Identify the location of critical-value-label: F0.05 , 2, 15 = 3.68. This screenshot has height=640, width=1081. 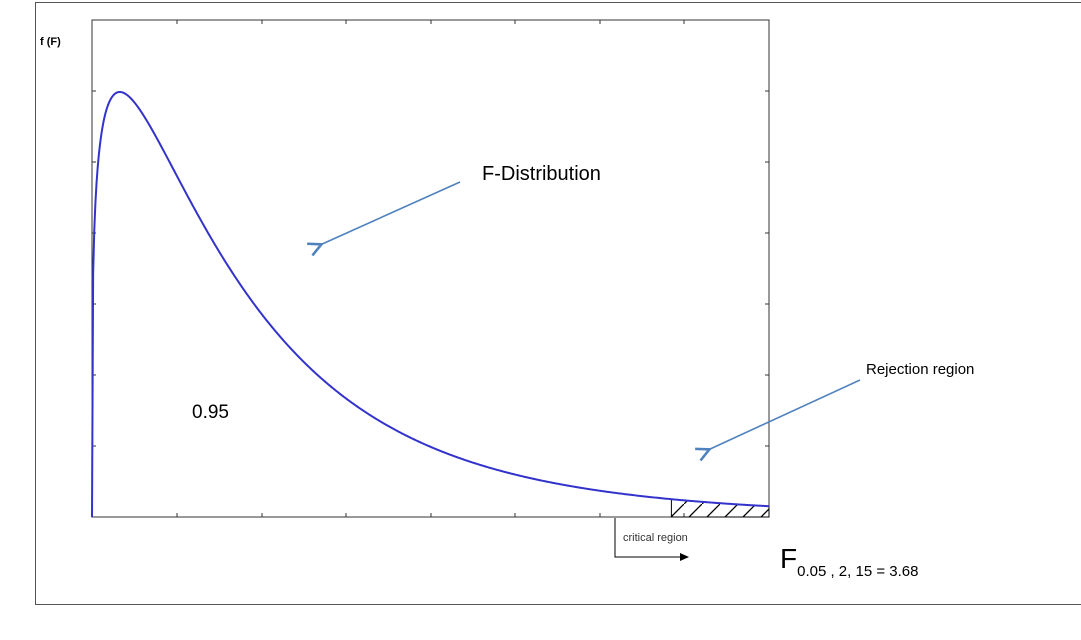
(849, 561).